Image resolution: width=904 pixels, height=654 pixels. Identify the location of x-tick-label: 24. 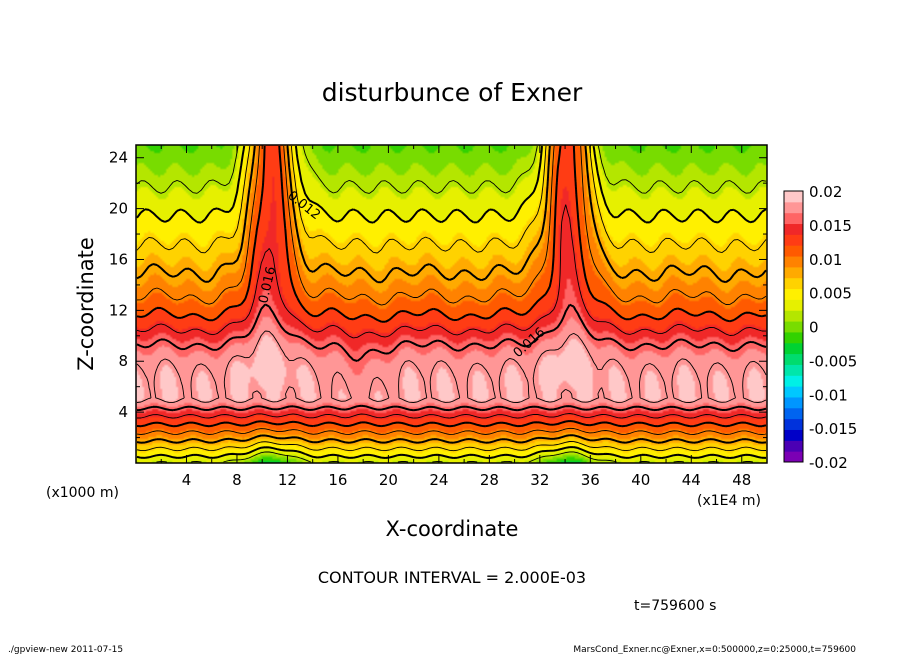
(438, 480).